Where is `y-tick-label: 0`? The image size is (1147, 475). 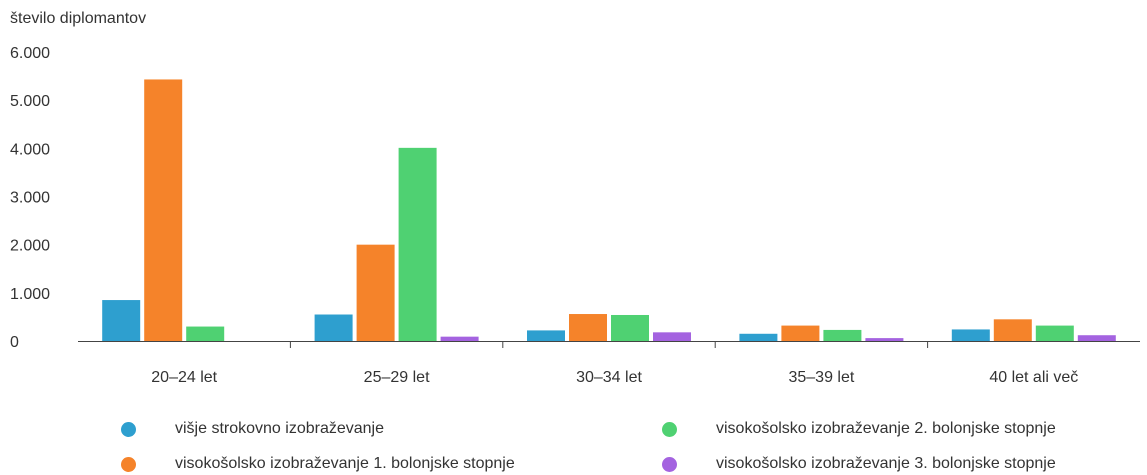
y-tick-label: 0 is located at coordinates (14, 342).